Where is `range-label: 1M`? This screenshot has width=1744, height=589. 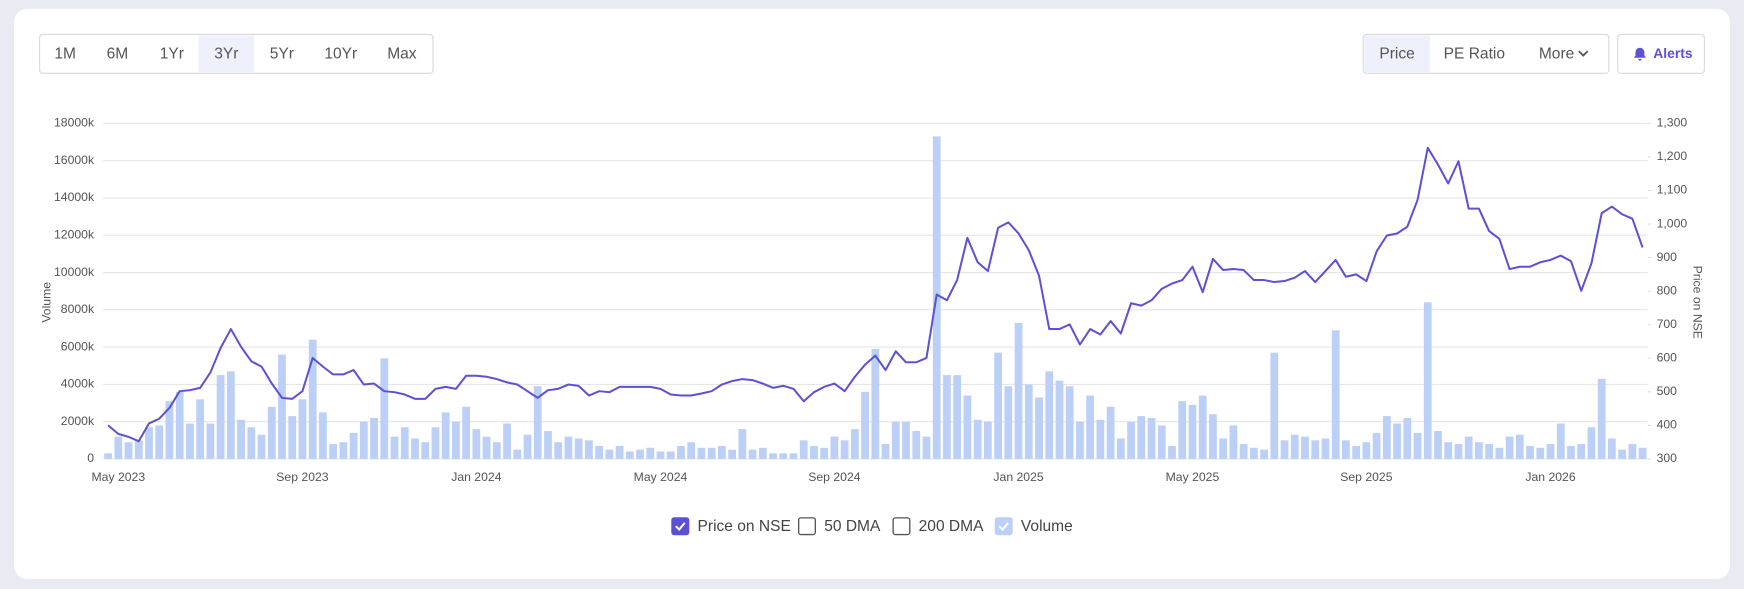
range-label: 1M is located at coordinates (65, 54).